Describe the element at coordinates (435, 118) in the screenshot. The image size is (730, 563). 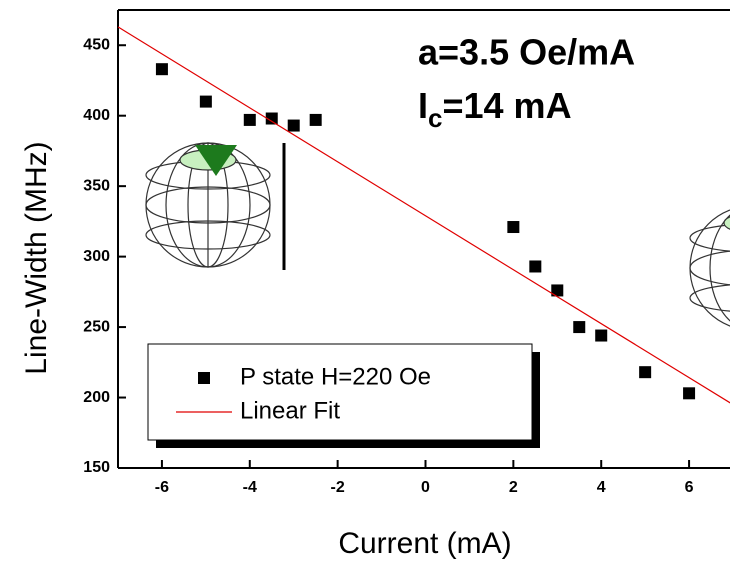
I see `annotation-subscript: c` at that location.